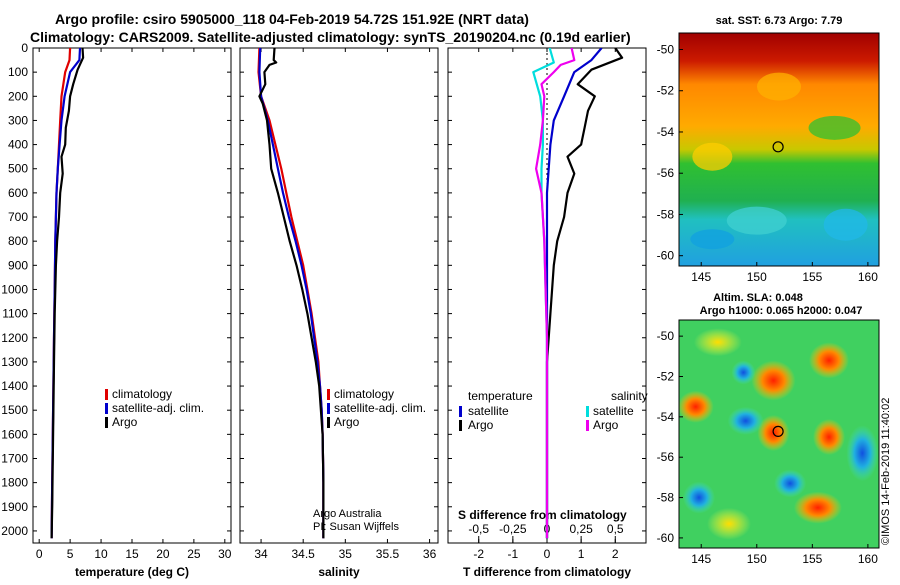 Image resolution: width=900 pixels, height=585 pixels. Describe the element at coordinates (15, 314) in the screenshot. I see `y-tick-label: 1100` at that location.